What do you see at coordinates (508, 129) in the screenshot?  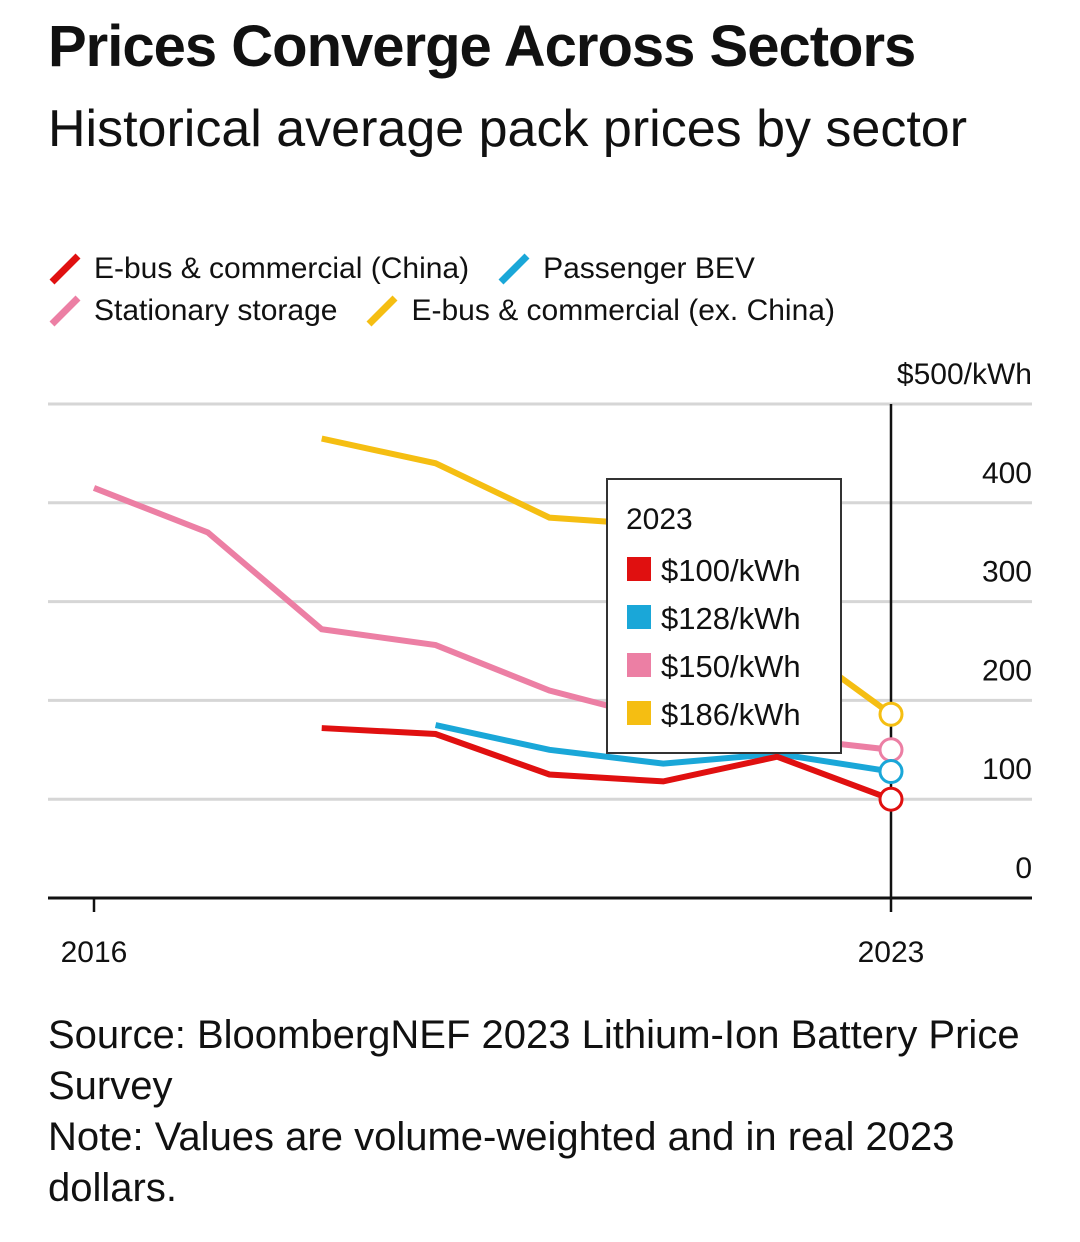 I see `chart-subtitle: Historical average pack prices by sector` at bounding box center [508, 129].